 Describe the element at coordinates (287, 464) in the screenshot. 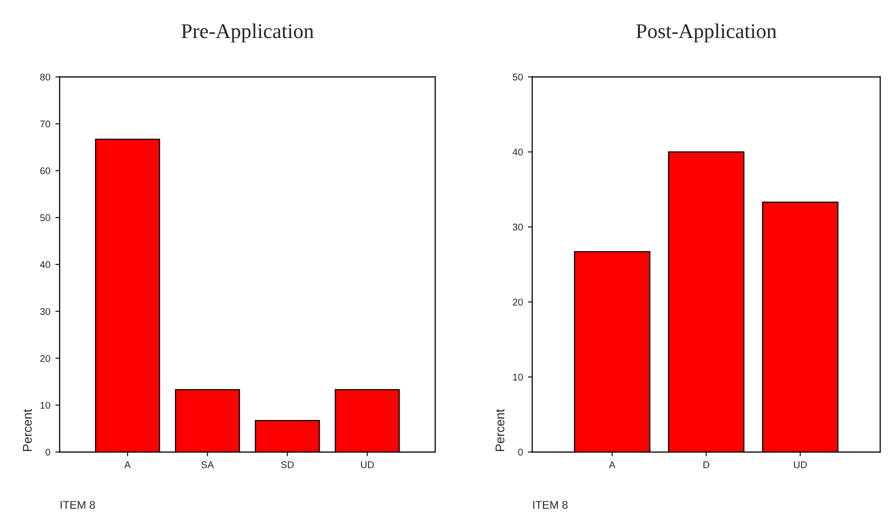

I see `x-tick-label: SD` at that location.